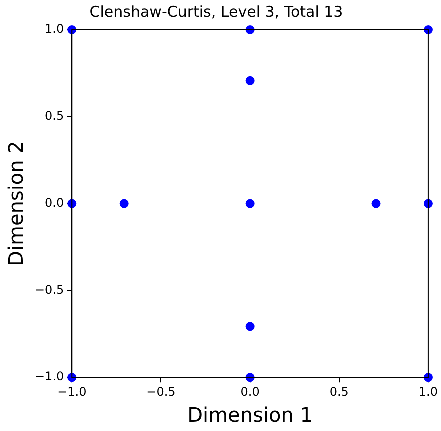  What do you see at coordinates (54, 29) in the screenshot?
I see `y-tick-label: 1.0` at bounding box center [54, 29].